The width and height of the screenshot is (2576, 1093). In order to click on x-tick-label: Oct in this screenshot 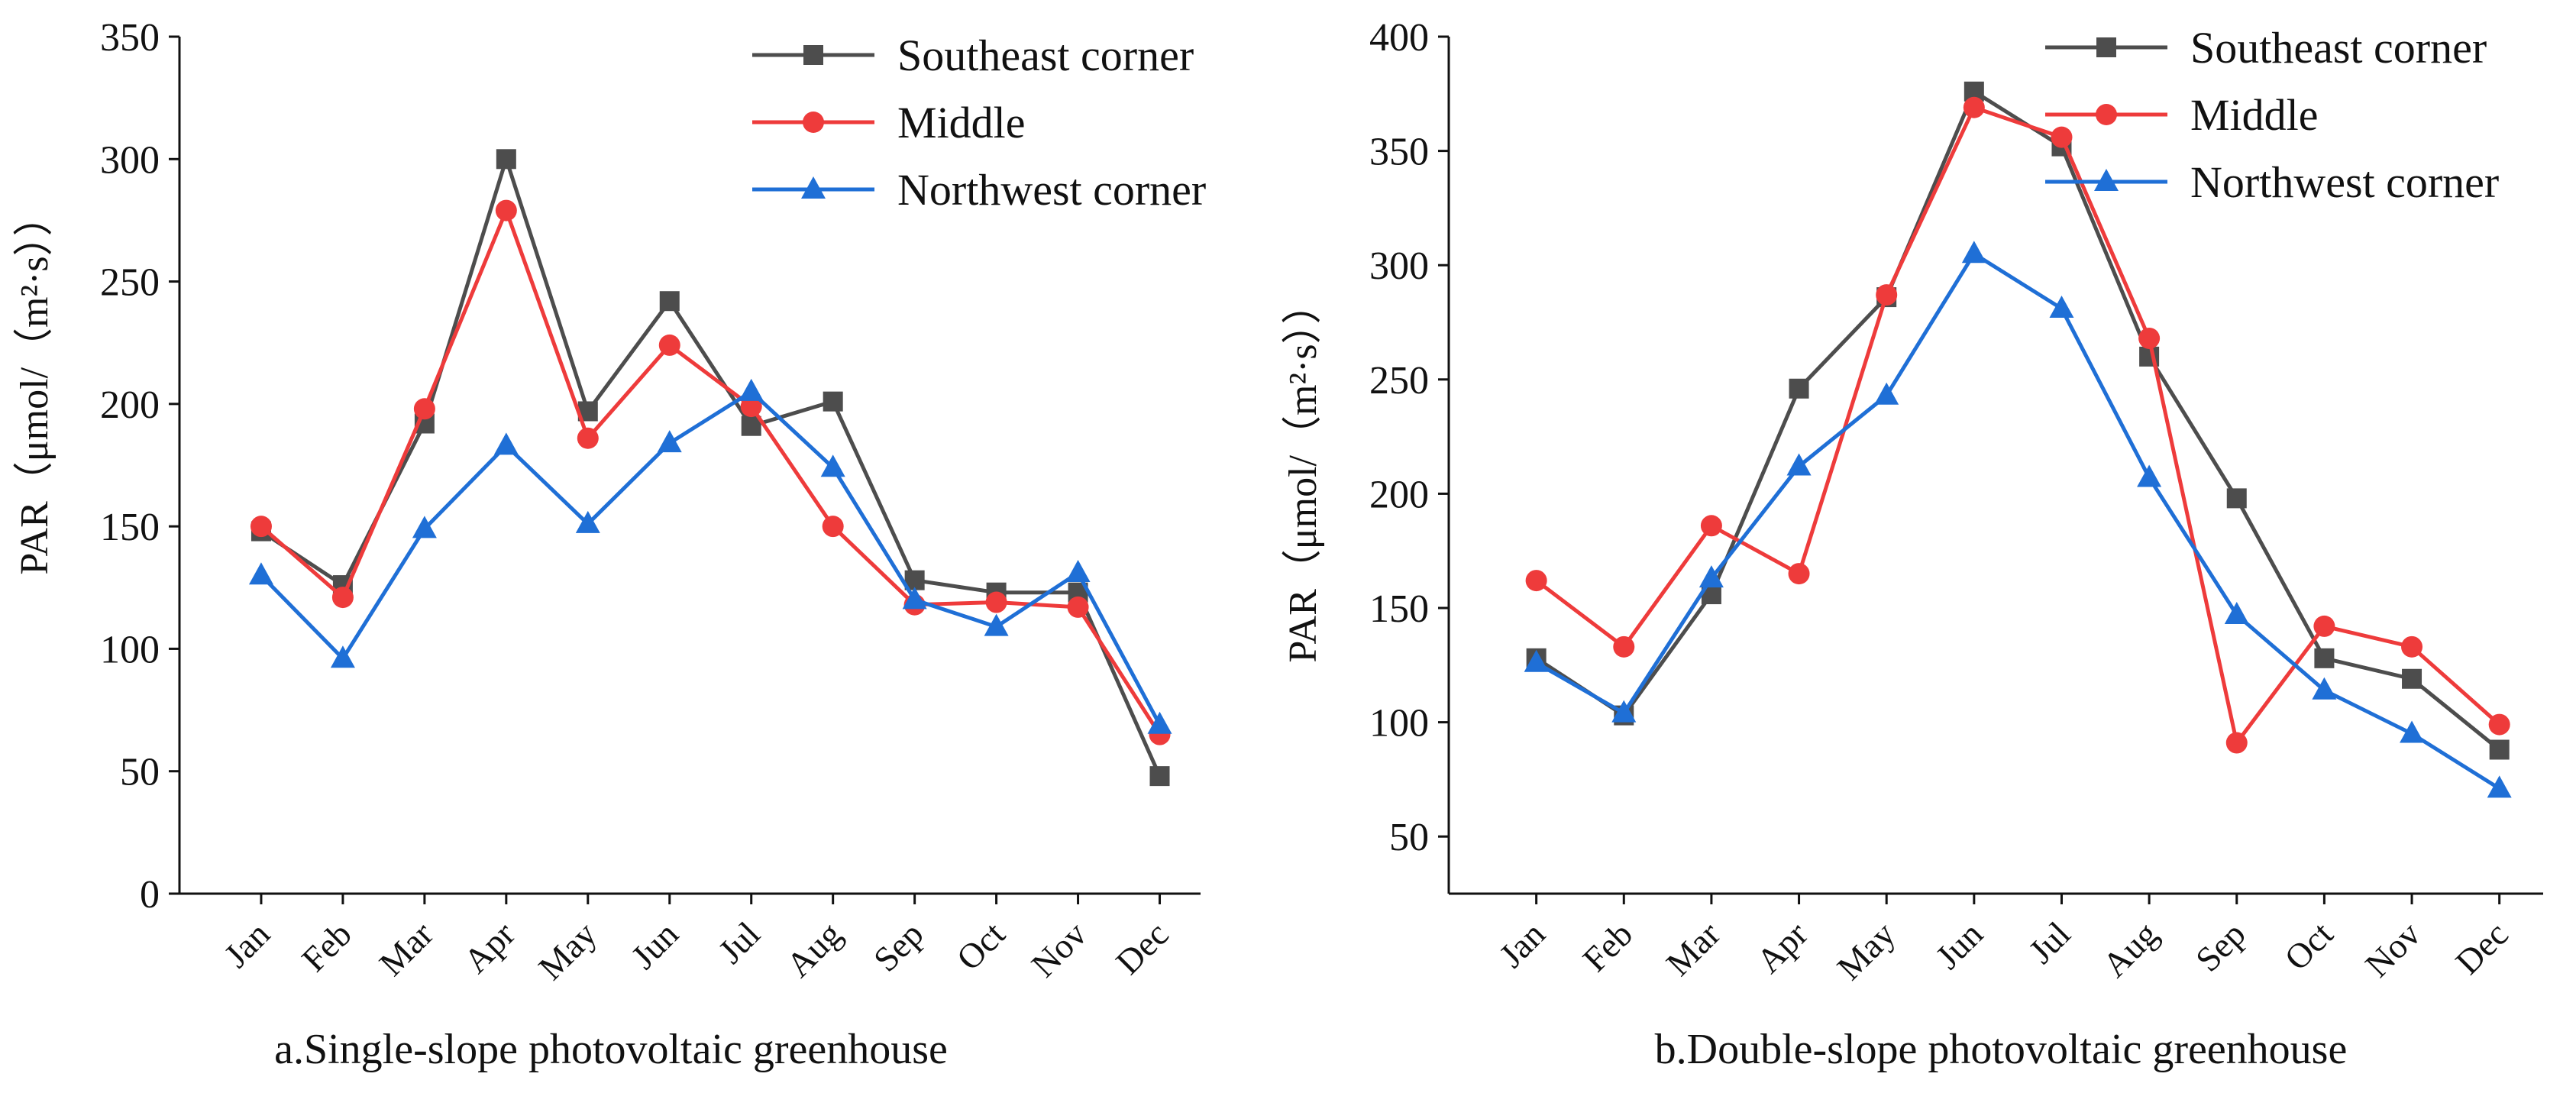, I will do `click(981, 946)`.